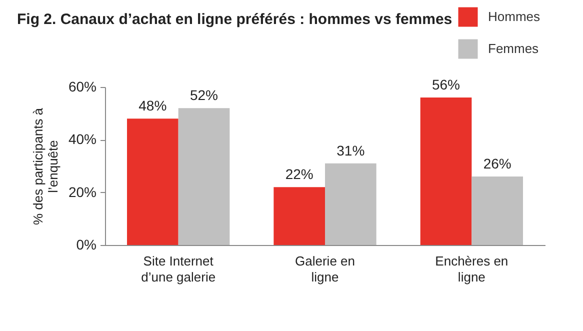 The width and height of the screenshot is (583, 331). I want to click on data-label: 56%, so click(446, 84).